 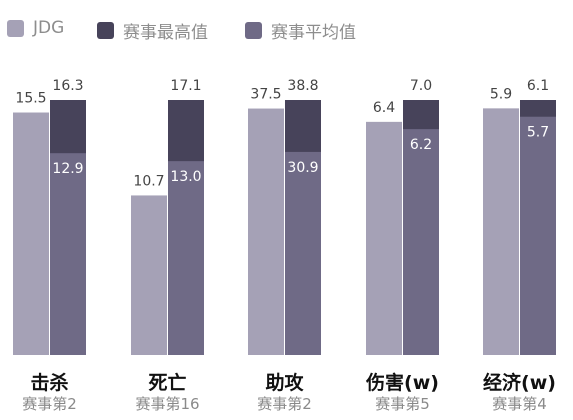 What do you see at coordinates (421, 86) in the screenshot?
I see `data-label-max: 7.0` at bounding box center [421, 86].